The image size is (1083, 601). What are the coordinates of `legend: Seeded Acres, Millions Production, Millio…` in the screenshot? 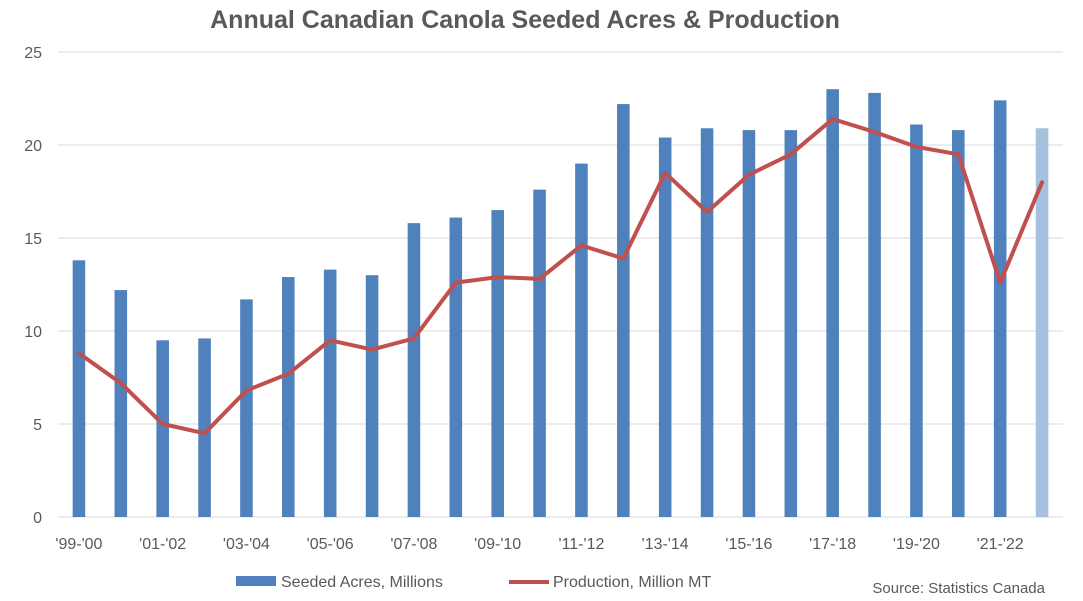 It's located at (474, 582).